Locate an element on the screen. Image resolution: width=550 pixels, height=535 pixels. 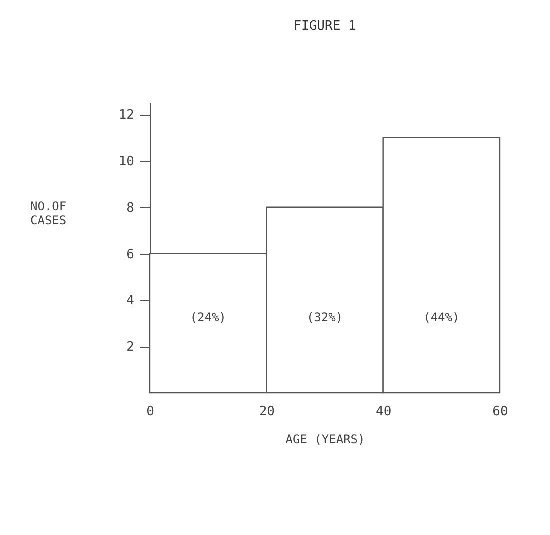
annotation: (24%) is located at coordinates (208, 317).